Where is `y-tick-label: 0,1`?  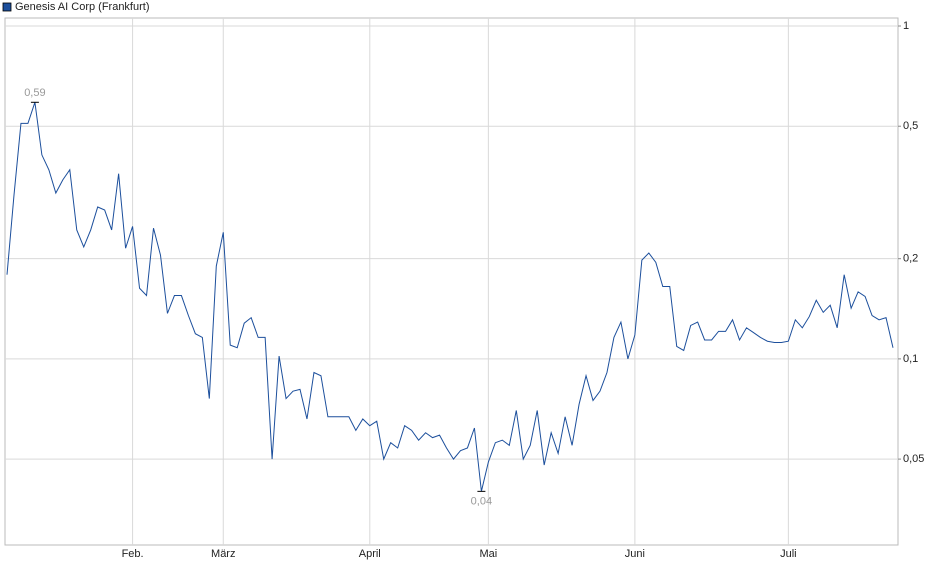 y-tick-label: 0,1 is located at coordinates (910, 359).